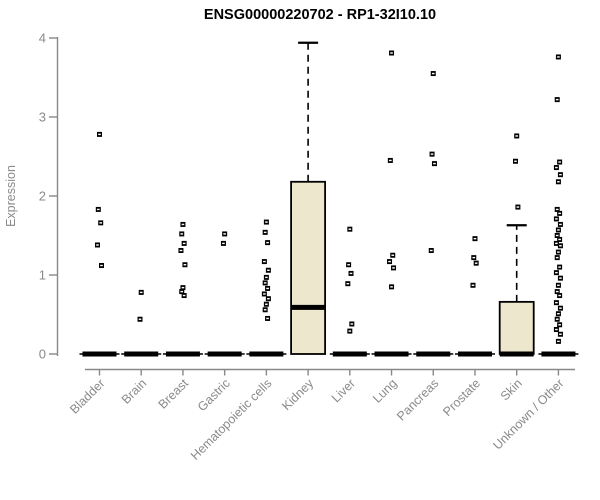  What do you see at coordinates (11, 196) in the screenshot?
I see `y-axis-title: Expression` at bounding box center [11, 196].